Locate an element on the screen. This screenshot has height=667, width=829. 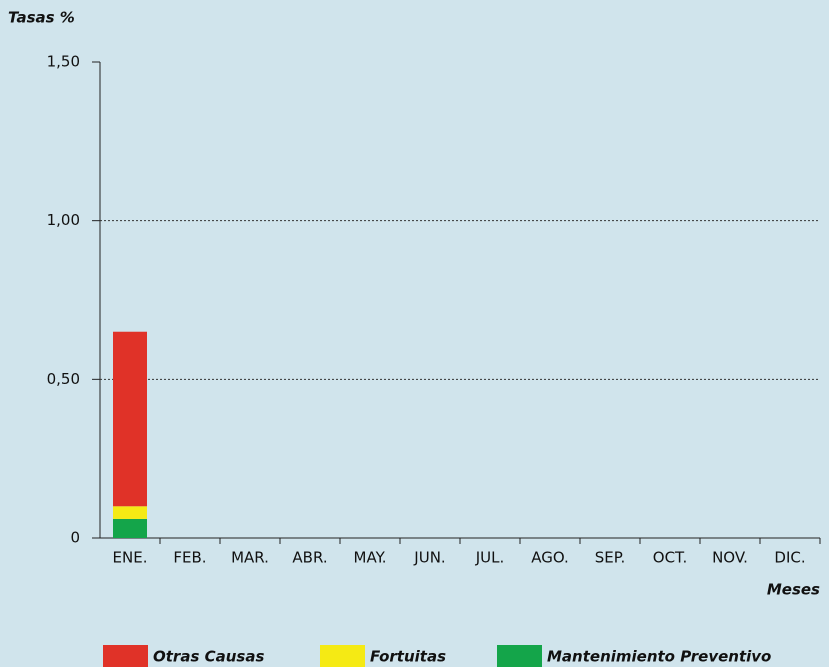
x-tick-label: DIC. is located at coordinates (789, 558).